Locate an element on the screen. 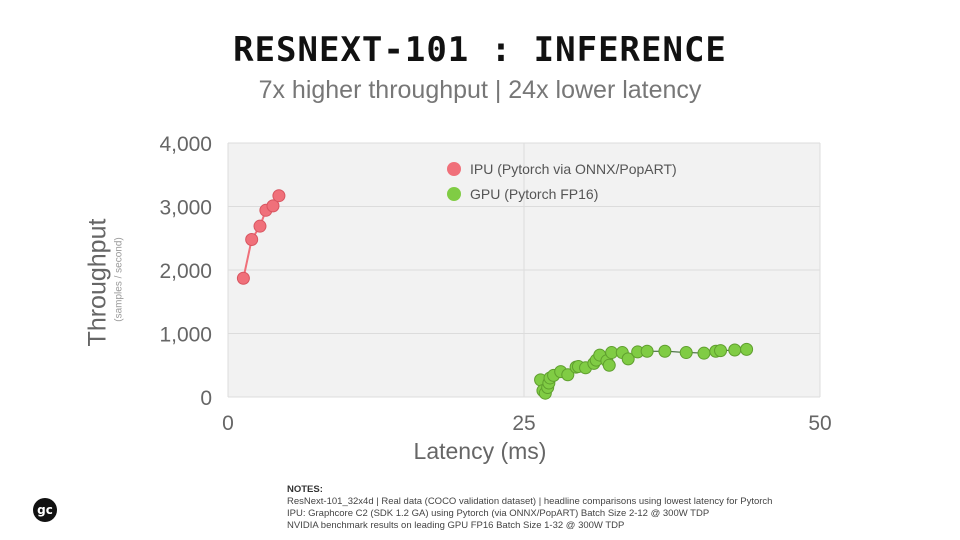 The width and height of the screenshot is (960, 540). y-tick-label: 2,000 is located at coordinates (185, 271).